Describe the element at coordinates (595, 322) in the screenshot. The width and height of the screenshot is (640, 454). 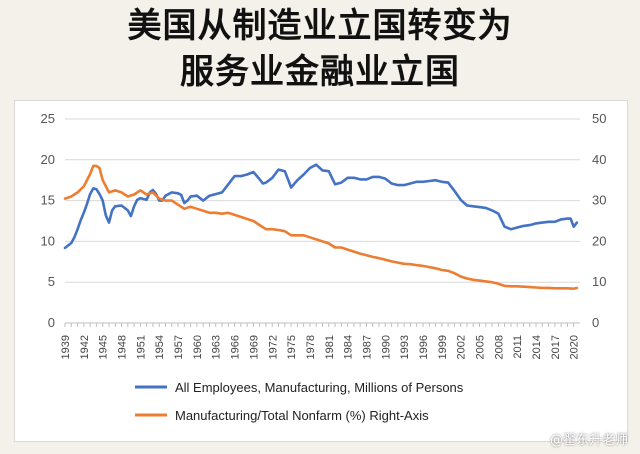
I see `y-right-tick-label: 0` at that location.